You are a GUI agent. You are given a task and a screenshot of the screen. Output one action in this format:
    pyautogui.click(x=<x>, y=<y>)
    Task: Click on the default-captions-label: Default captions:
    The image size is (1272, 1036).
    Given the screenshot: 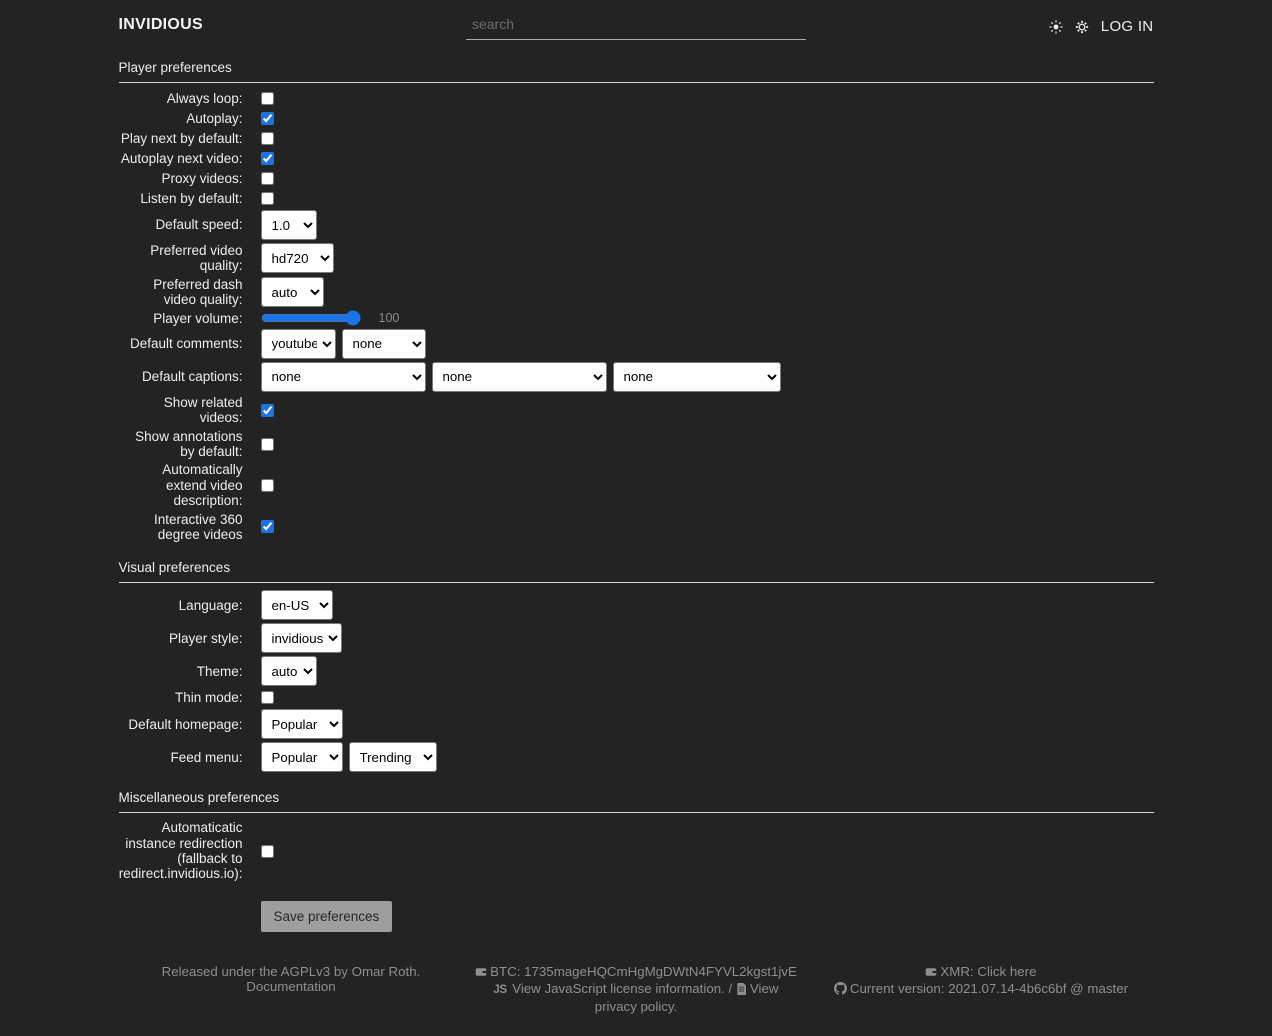 What is the action you would take?
    pyautogui.click(x=192, y=377)
    